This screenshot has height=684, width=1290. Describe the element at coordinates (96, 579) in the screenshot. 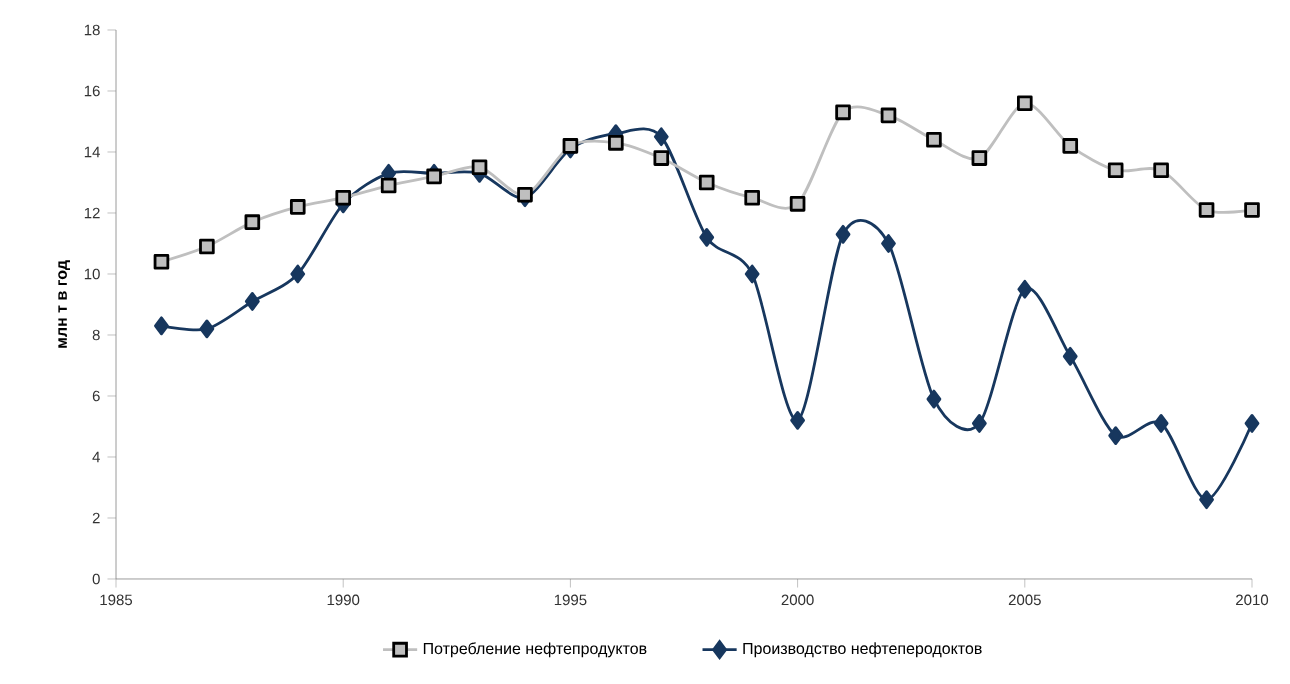

I see `y-tick-label: 0` at that location.